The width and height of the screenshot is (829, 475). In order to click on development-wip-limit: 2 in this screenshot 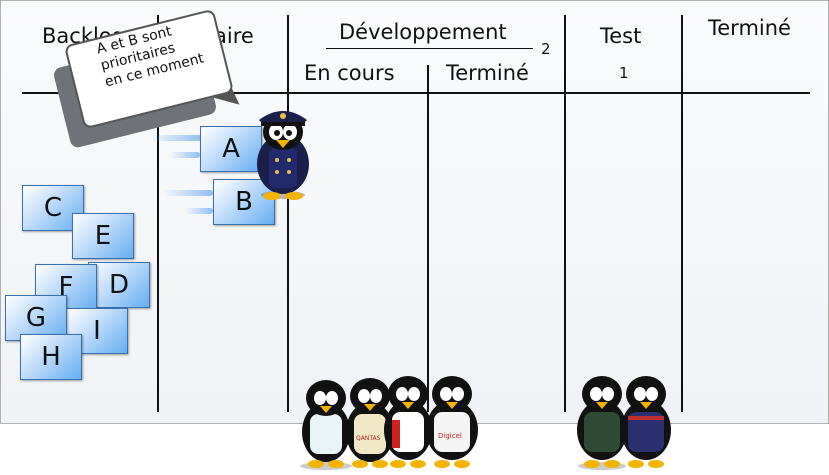, I will do `click(546, 49)`.